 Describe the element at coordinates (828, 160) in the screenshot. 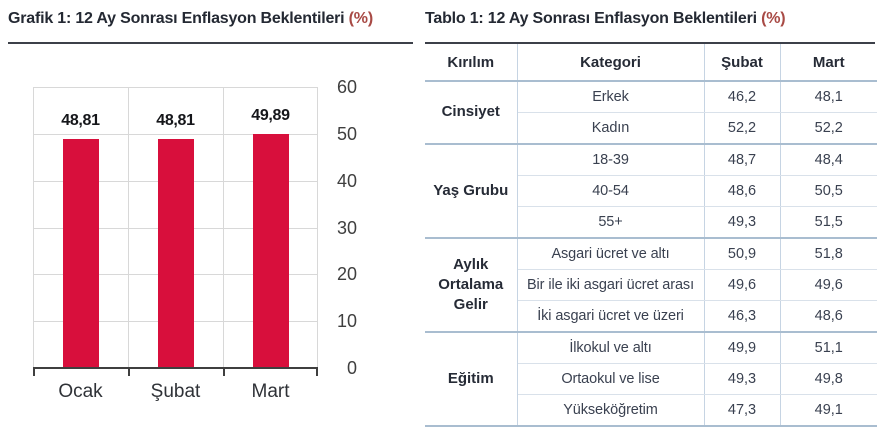

I see `value-cell: 48,4` at that location.